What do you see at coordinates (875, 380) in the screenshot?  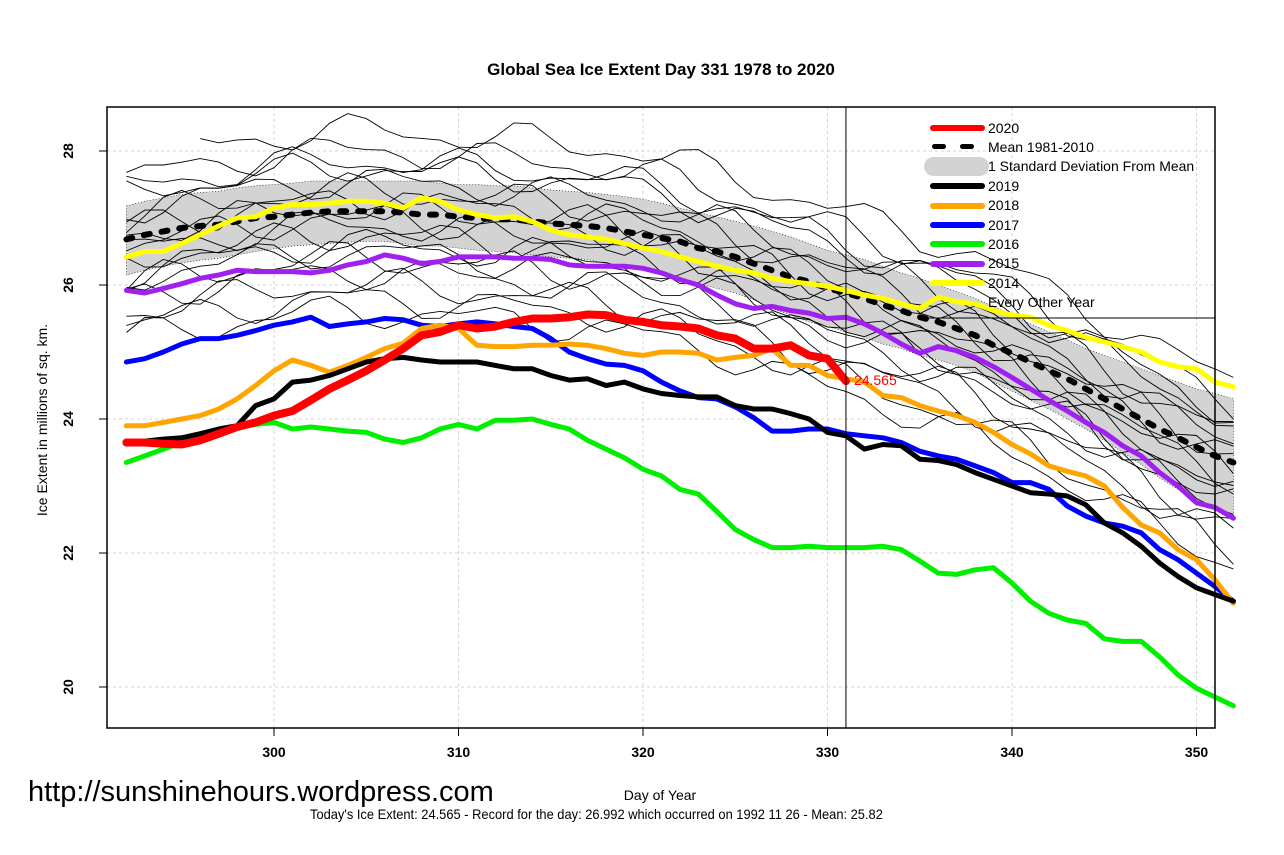 I see `current-value-label: 24.565` at bounding box center [875, 380].